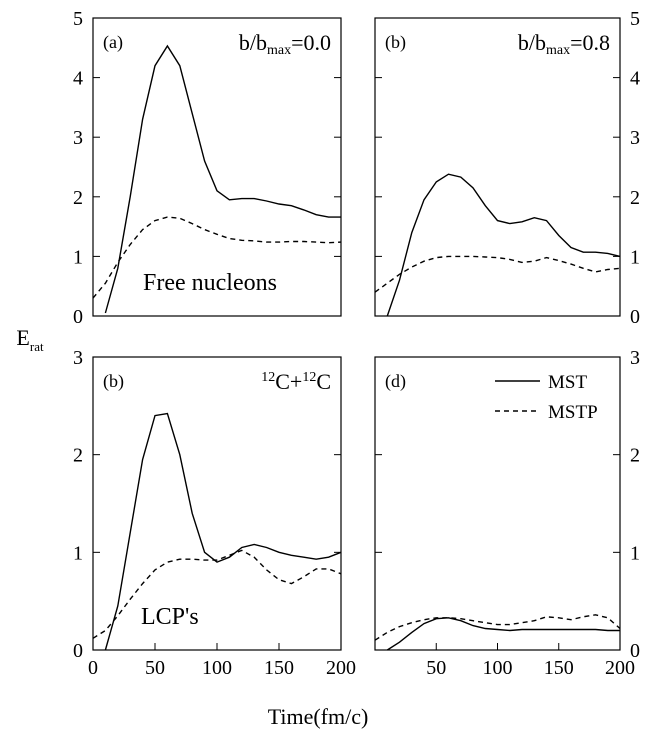 This screenshot has height=734, width=647. Describe the element at coordinates (210, 283) in the screenshot. I see `panel-text: Free nucleons` at that location.